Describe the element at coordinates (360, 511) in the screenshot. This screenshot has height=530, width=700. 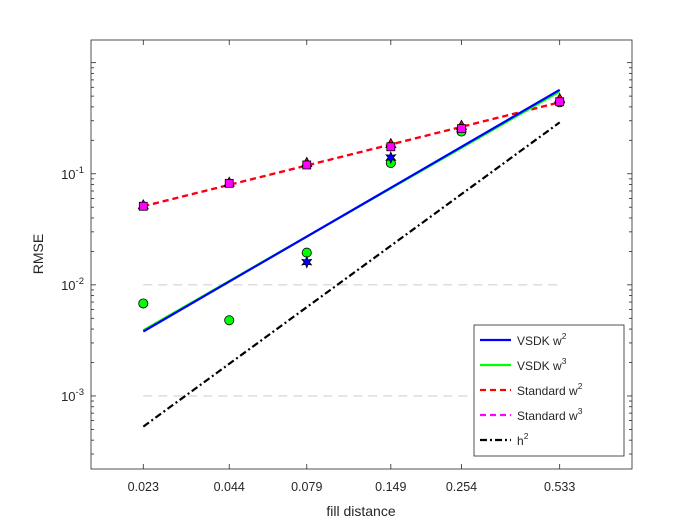
I see `x-axis-label: fill distance` at that location.